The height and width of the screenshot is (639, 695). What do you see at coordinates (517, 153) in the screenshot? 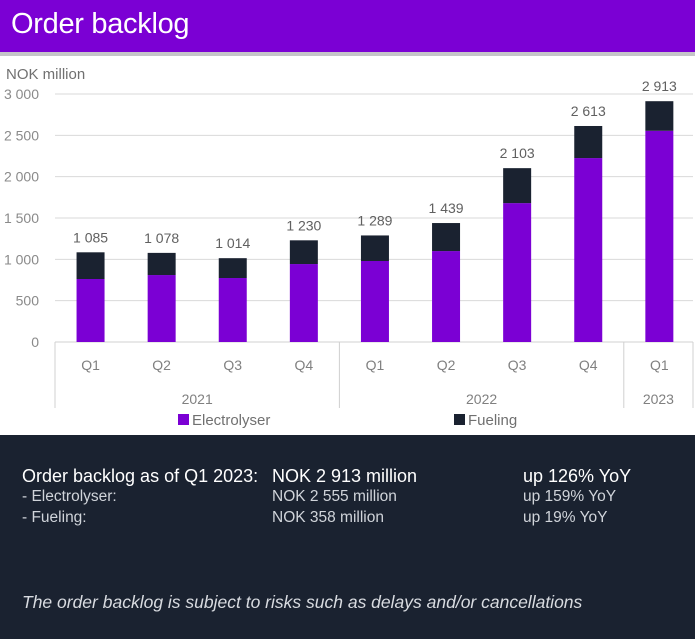
I see `data-label: 2 103` at bounding box center [517, 153].